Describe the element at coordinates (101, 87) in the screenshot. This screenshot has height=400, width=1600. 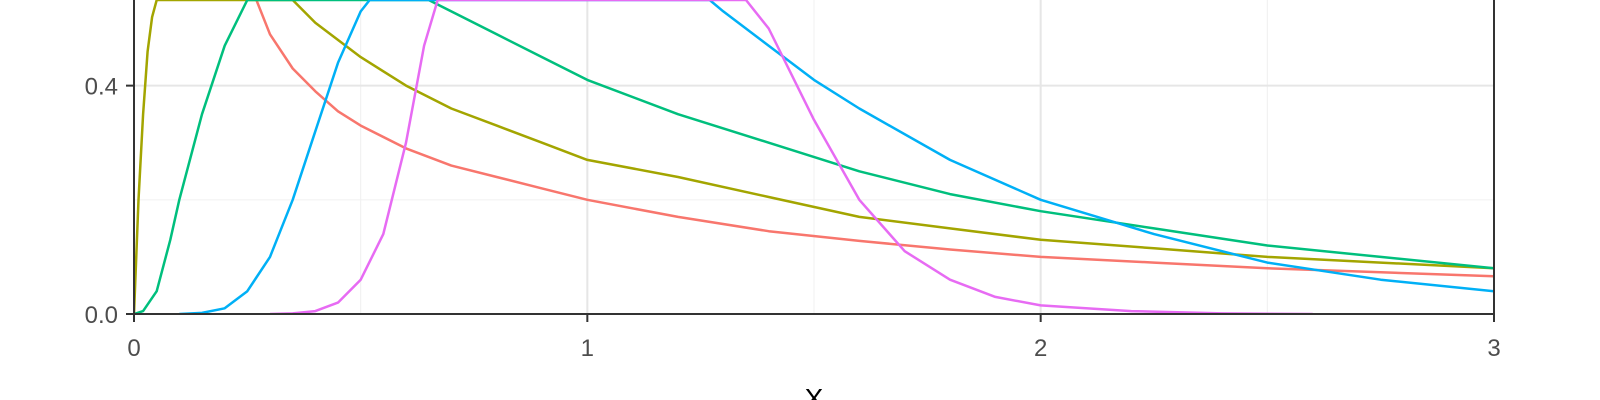
I see `y-tick-label: 0.4` at that location.